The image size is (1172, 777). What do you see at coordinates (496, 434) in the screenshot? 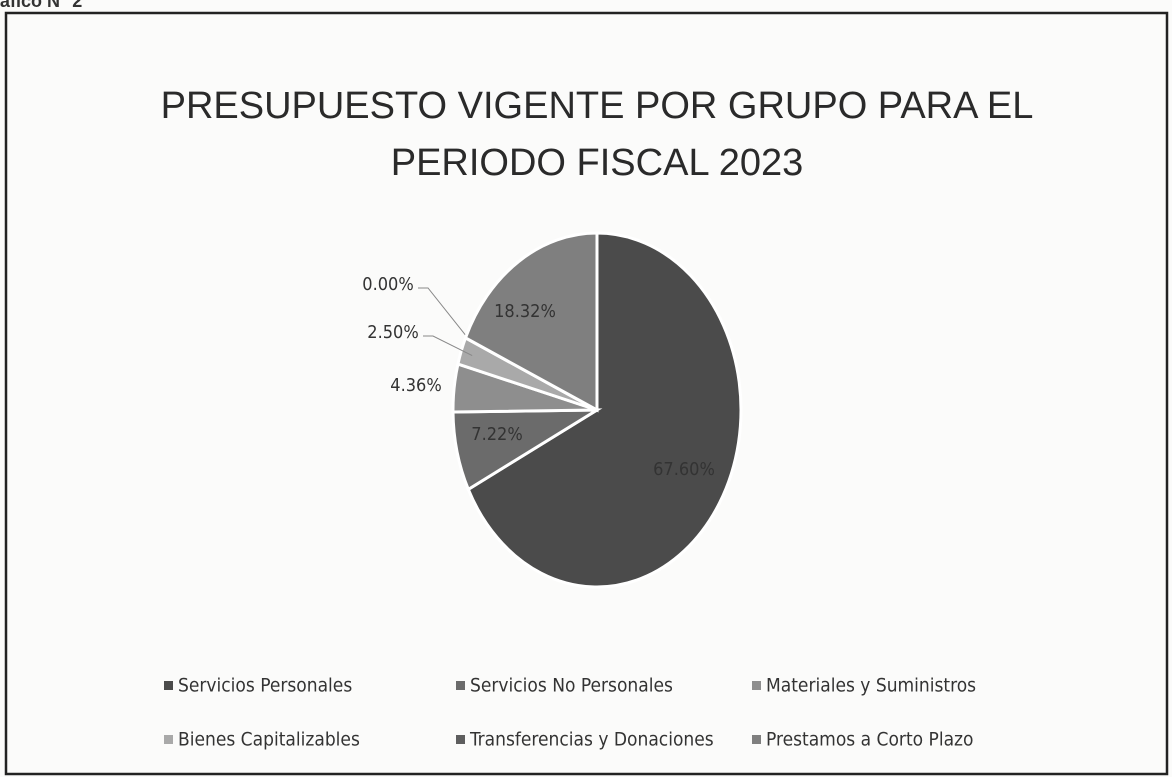
I see `data-label: 7.22%` at bounding box center [496, 434].